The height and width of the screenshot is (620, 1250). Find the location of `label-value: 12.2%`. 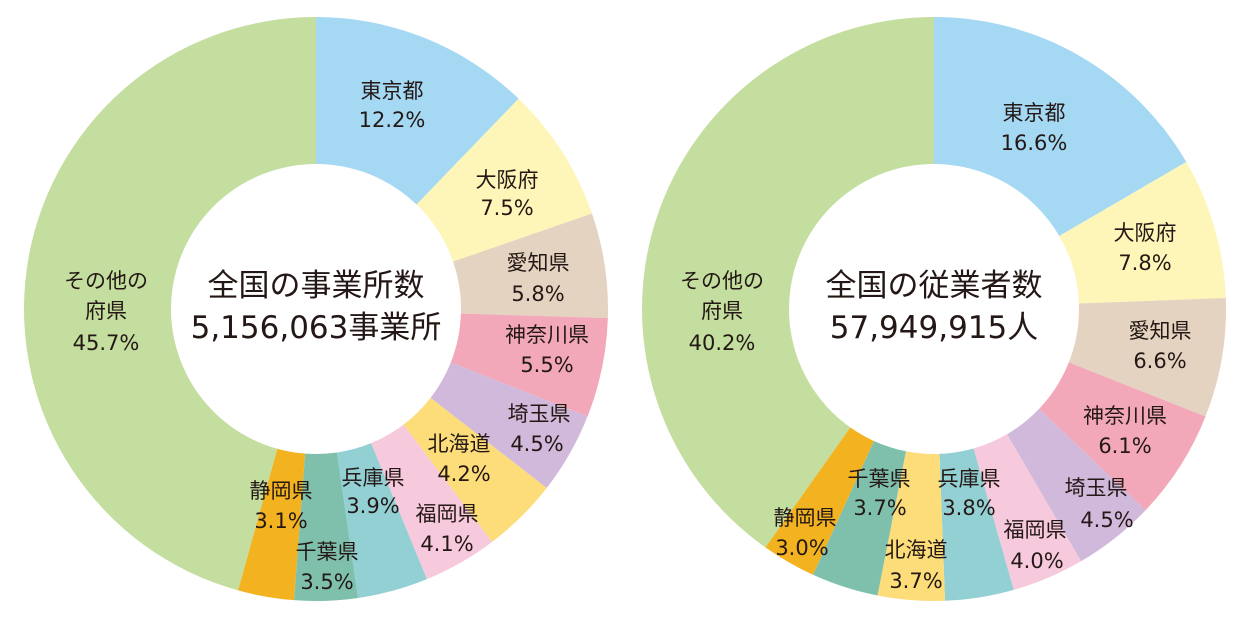

label-value: 12.2% is located at coordinates (392, 120).